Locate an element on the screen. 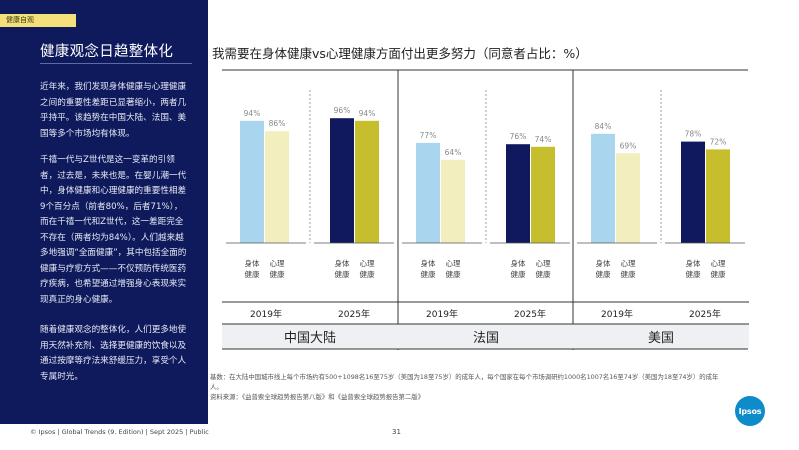 This screenshot has height=450, width=799. market-label: 法国 is located at coordinates (486, 338).